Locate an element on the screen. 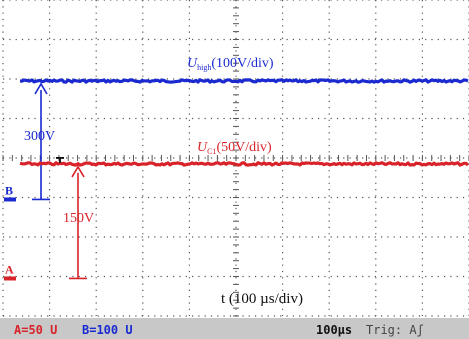 The image size is (469, 339). annotation-300v: 300V is located at coordinates (39, 136).